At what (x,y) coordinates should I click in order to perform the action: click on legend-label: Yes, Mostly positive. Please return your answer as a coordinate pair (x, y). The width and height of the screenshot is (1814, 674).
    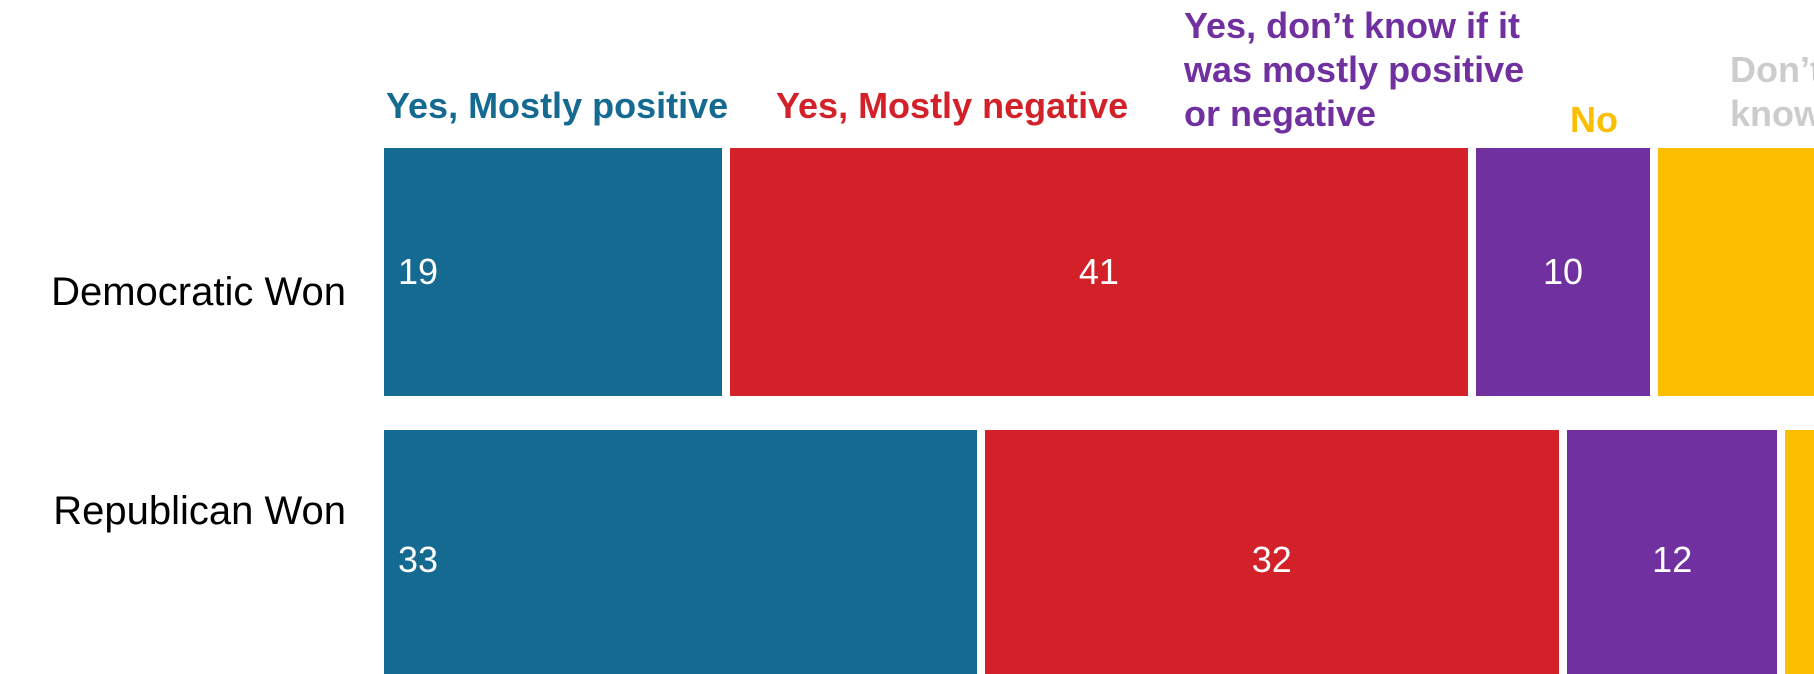
    Looking at the image, I should click on (557, 105).